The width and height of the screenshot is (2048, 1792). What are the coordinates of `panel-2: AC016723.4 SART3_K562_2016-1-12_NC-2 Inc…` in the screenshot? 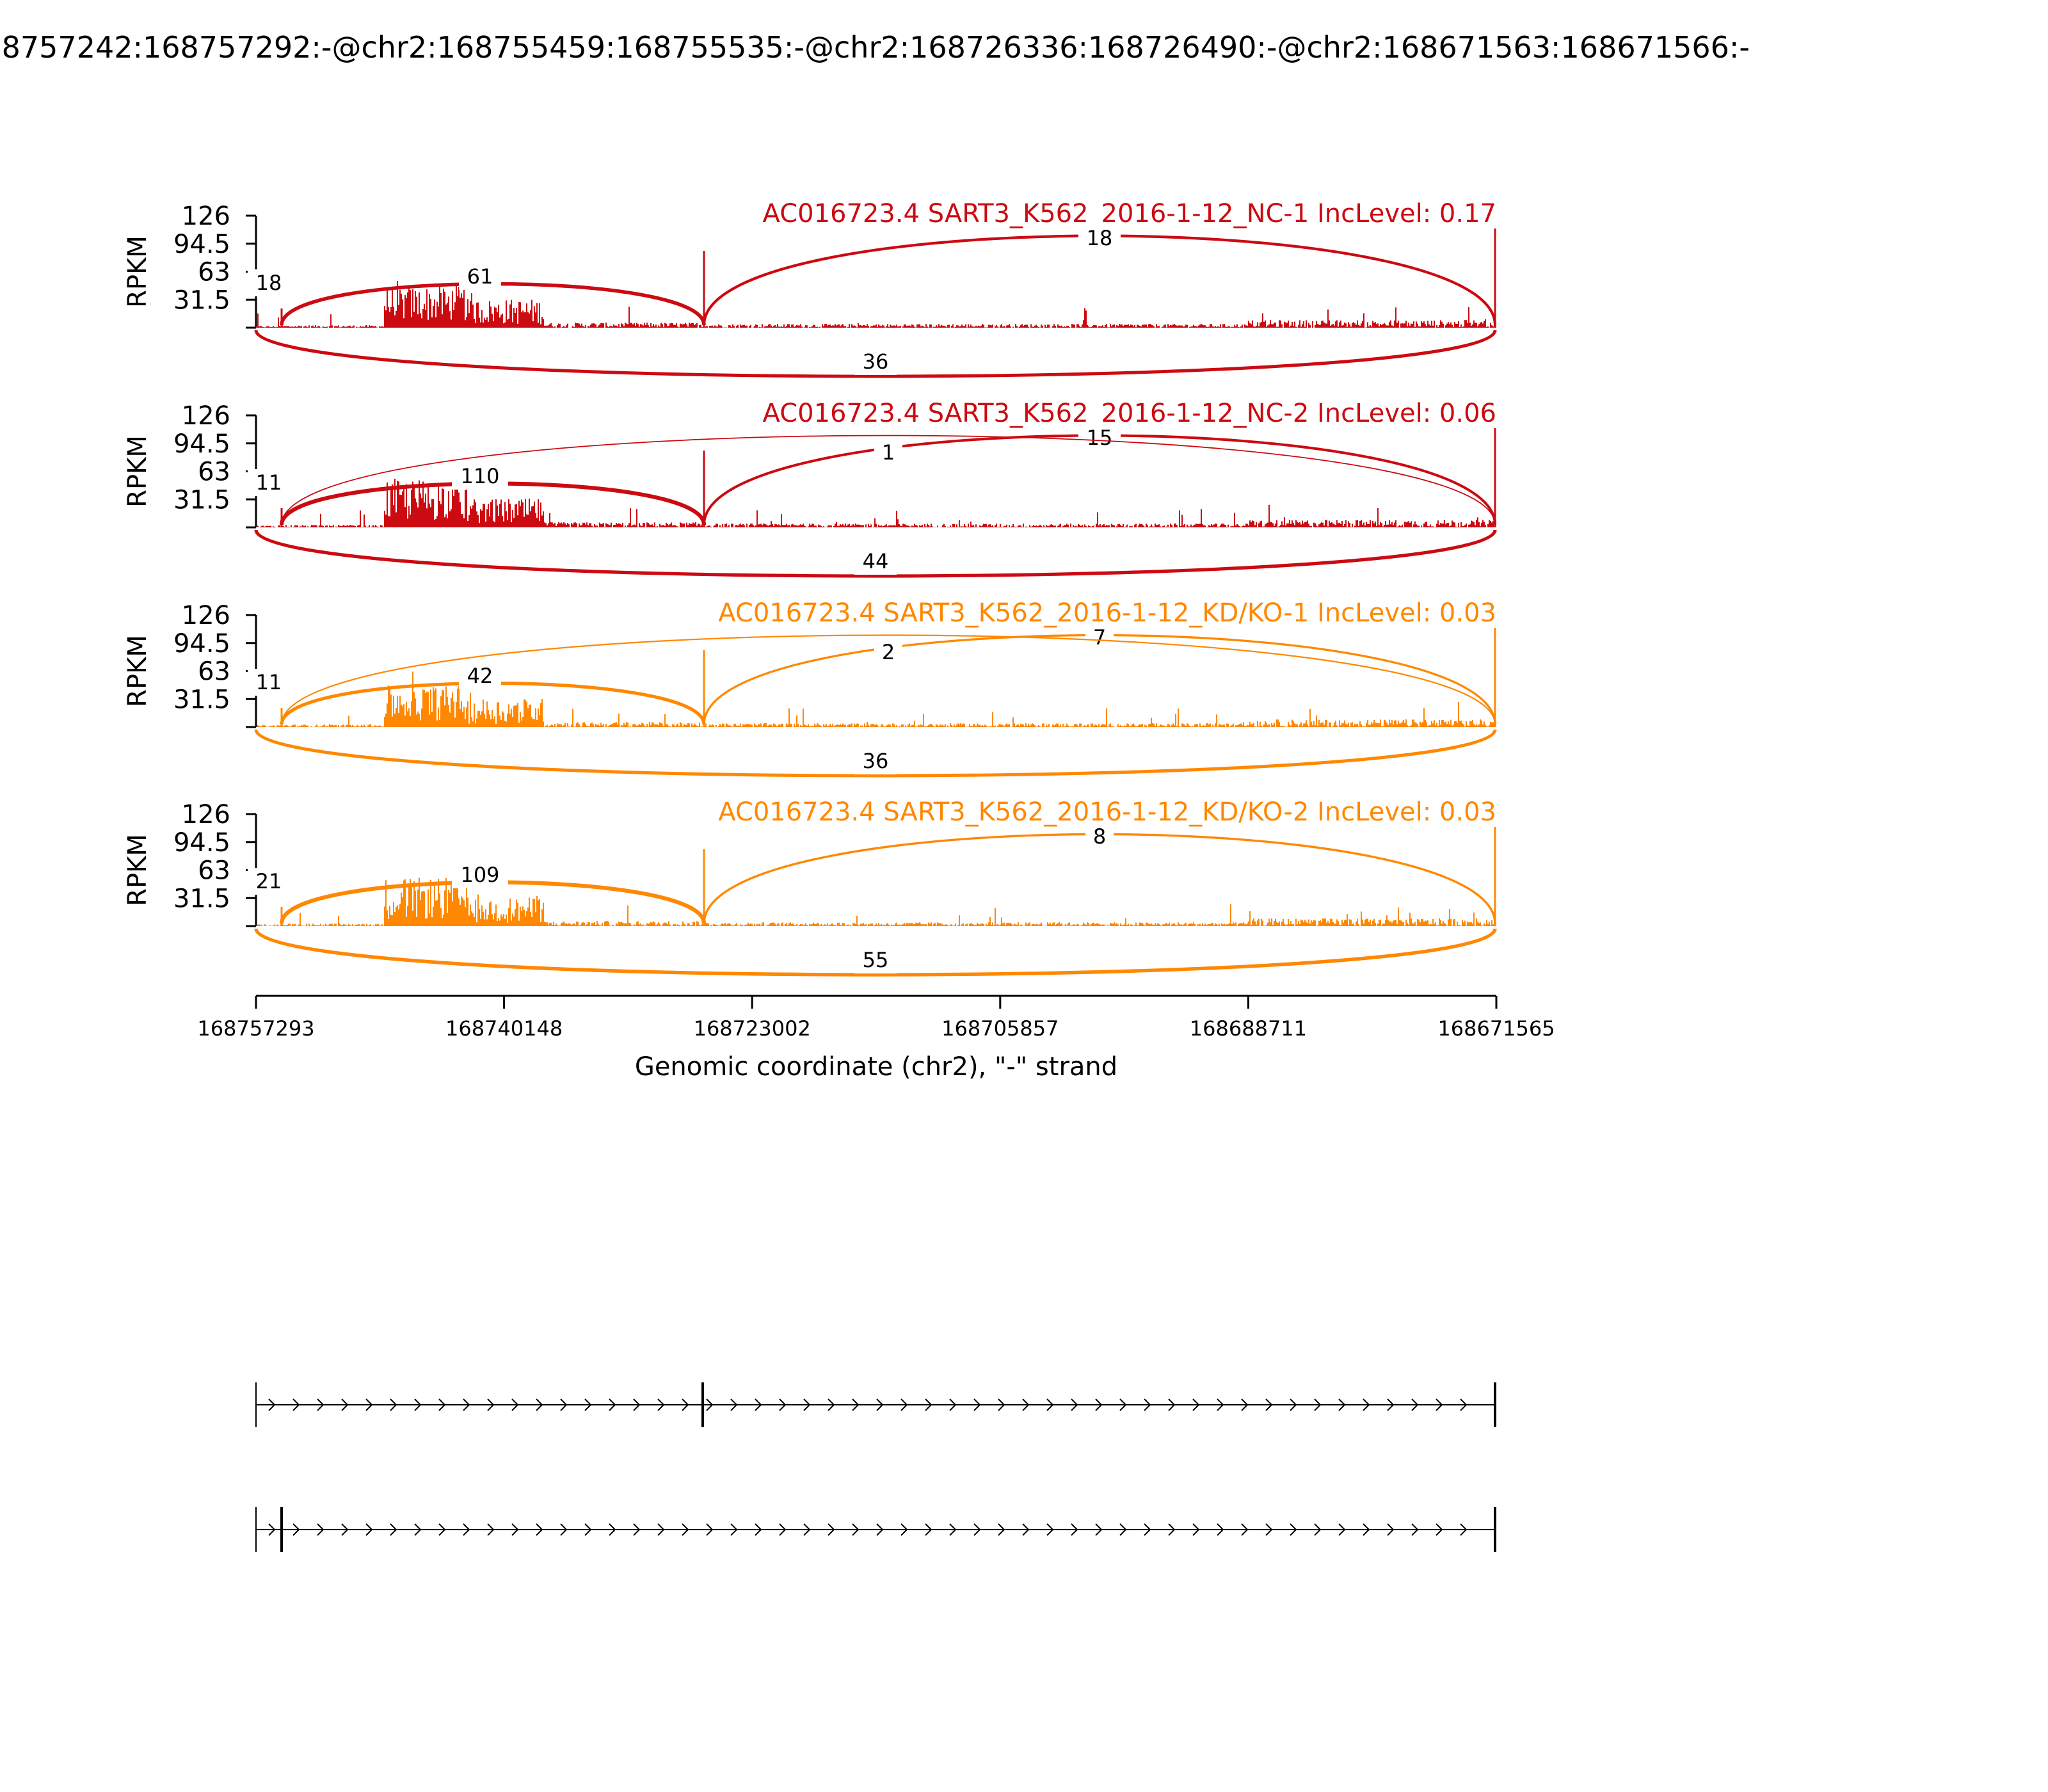 It's located at (810, 488).